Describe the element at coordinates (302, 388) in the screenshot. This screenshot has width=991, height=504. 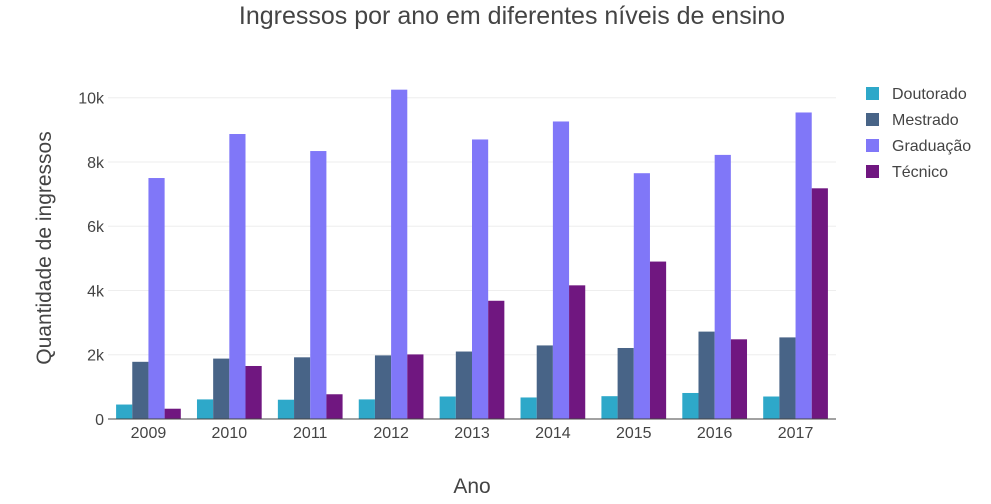
I see `bar-mestrado-2011` at that location.